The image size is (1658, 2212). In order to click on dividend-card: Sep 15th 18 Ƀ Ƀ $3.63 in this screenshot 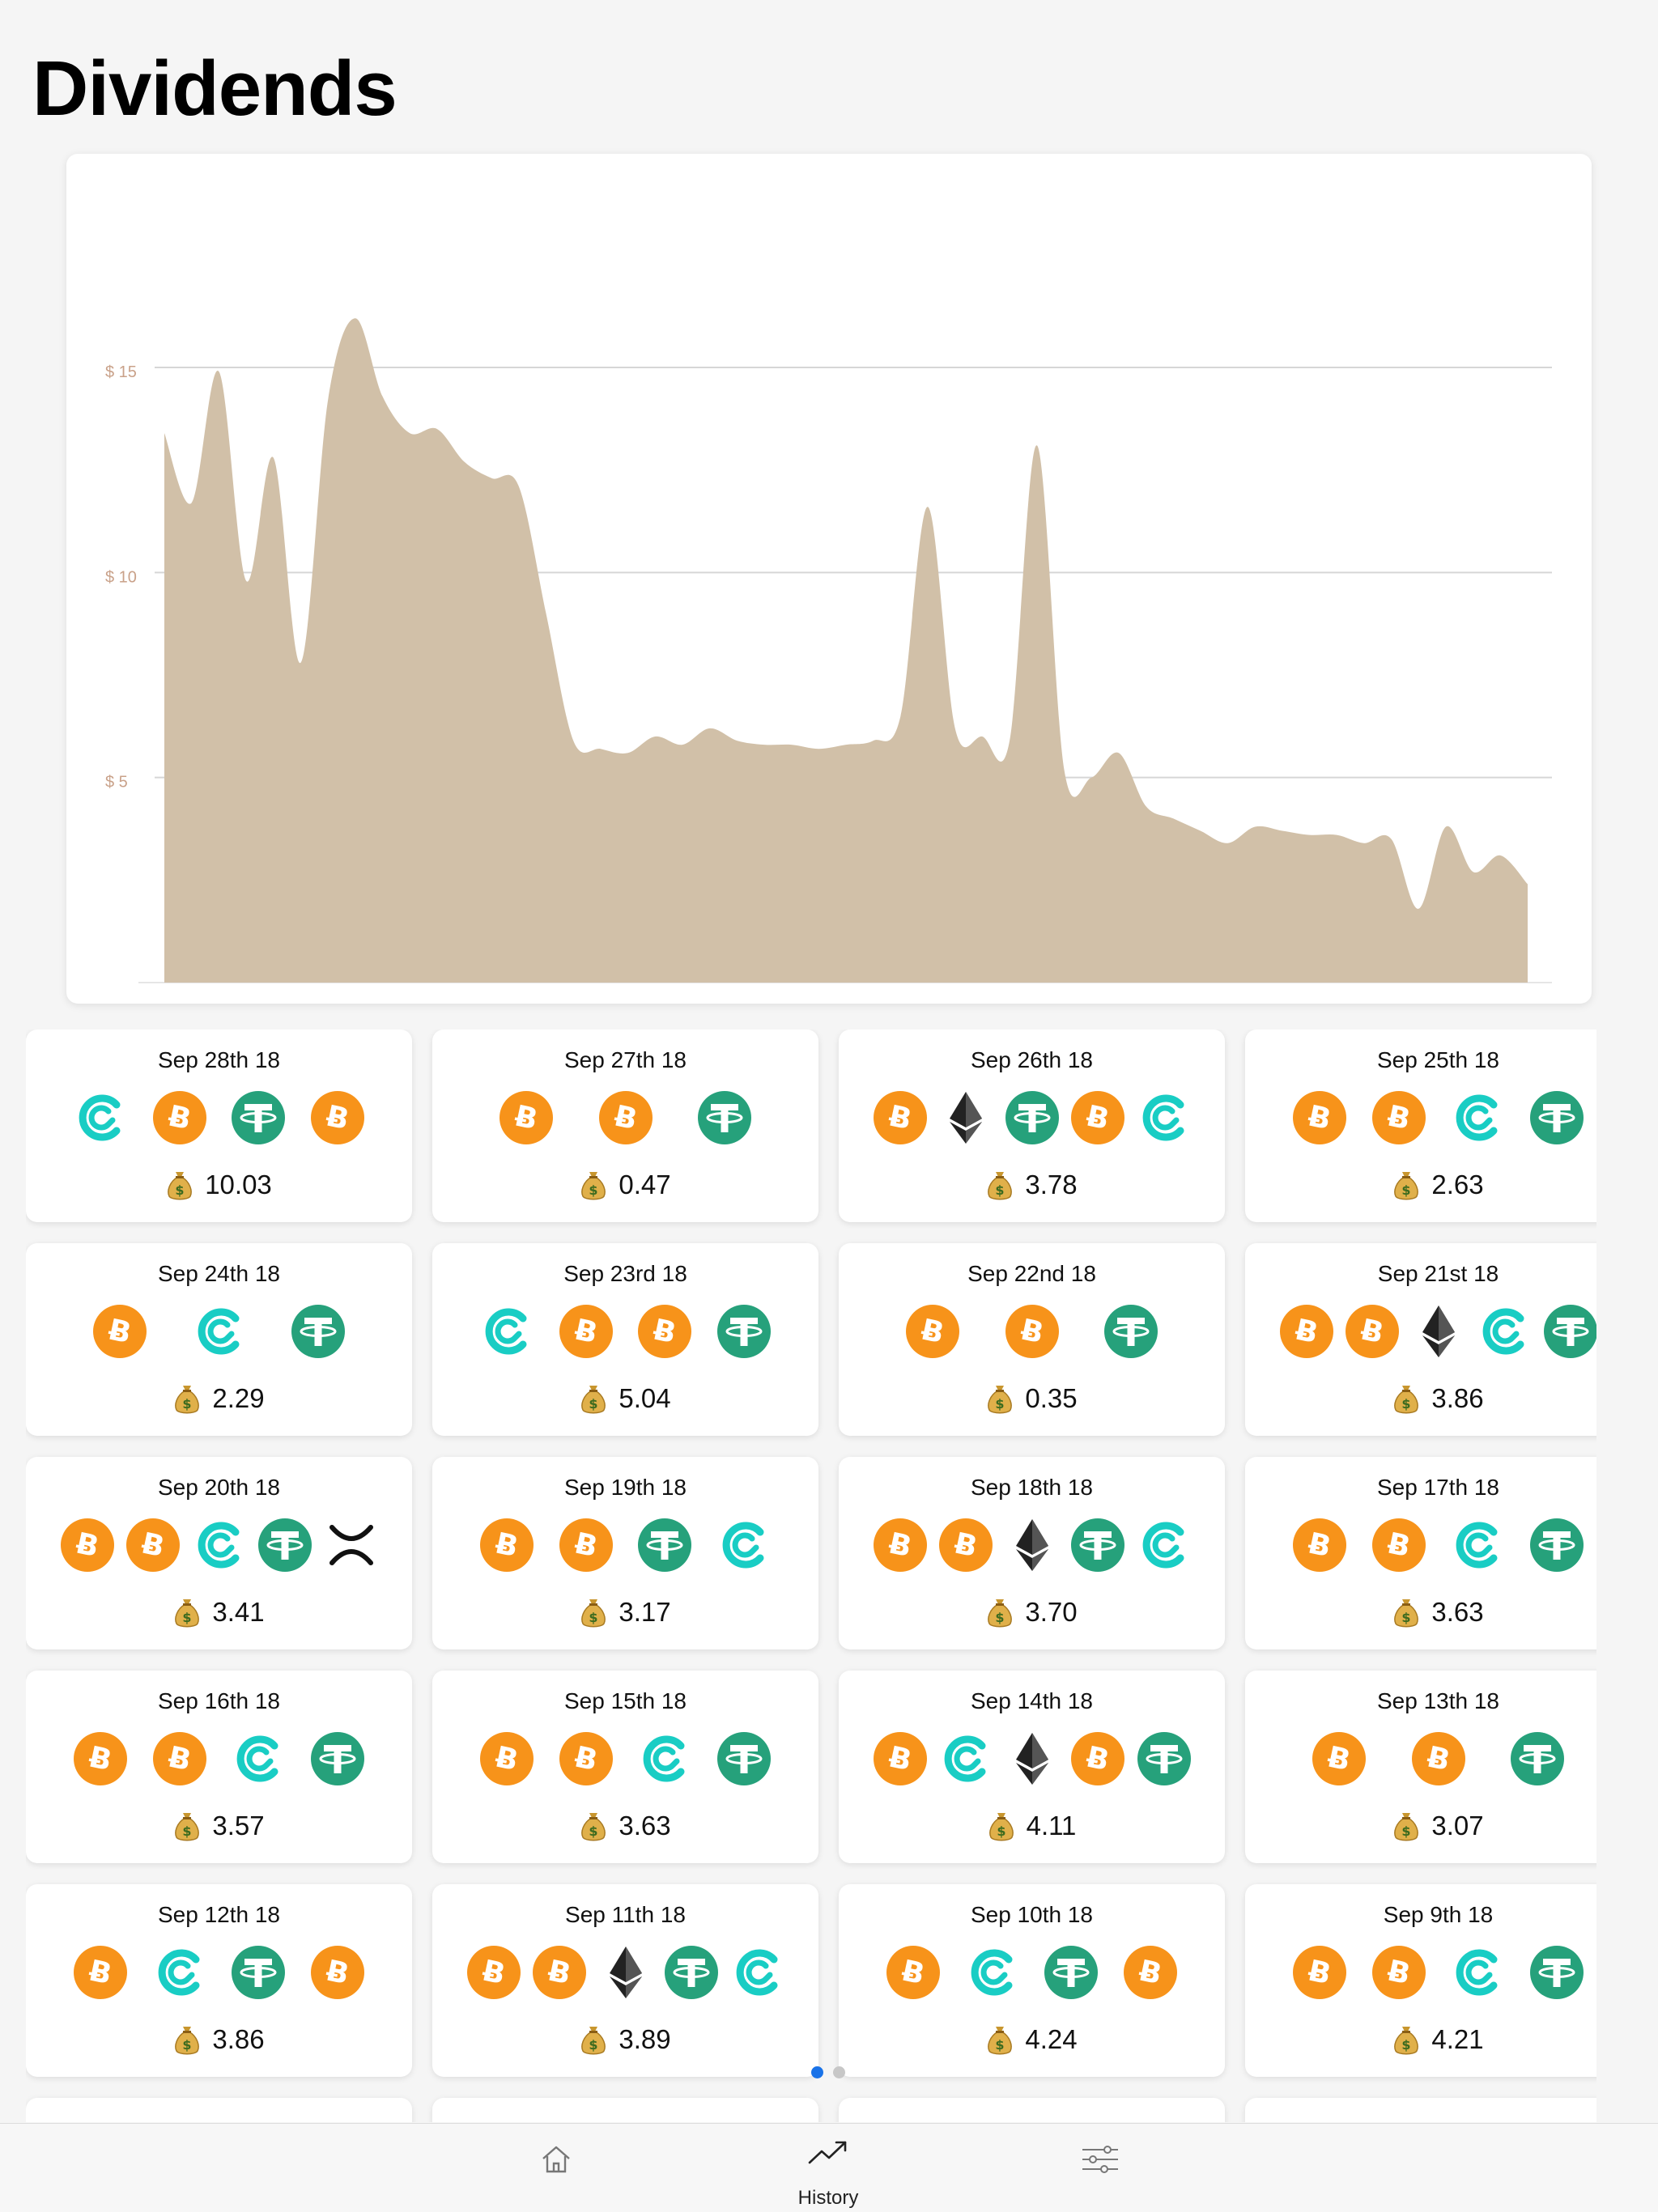, I will do `click(625, 1767)`.